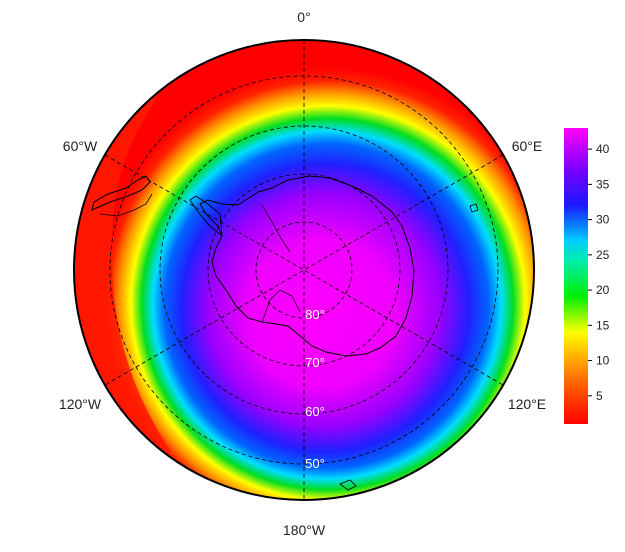  Describe the element at coordinates (599, 272) in the screenshot. I see `colorbar-ticks: 5 10 15 20 25 30 35 40` at that location.